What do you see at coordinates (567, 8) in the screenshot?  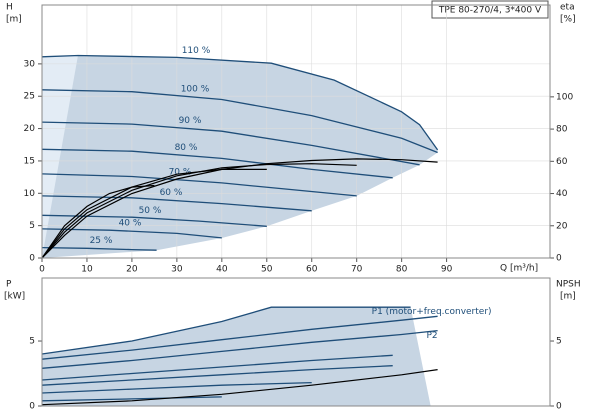 I see `y2-axis-label: eta` at bounding box center [567, 8].